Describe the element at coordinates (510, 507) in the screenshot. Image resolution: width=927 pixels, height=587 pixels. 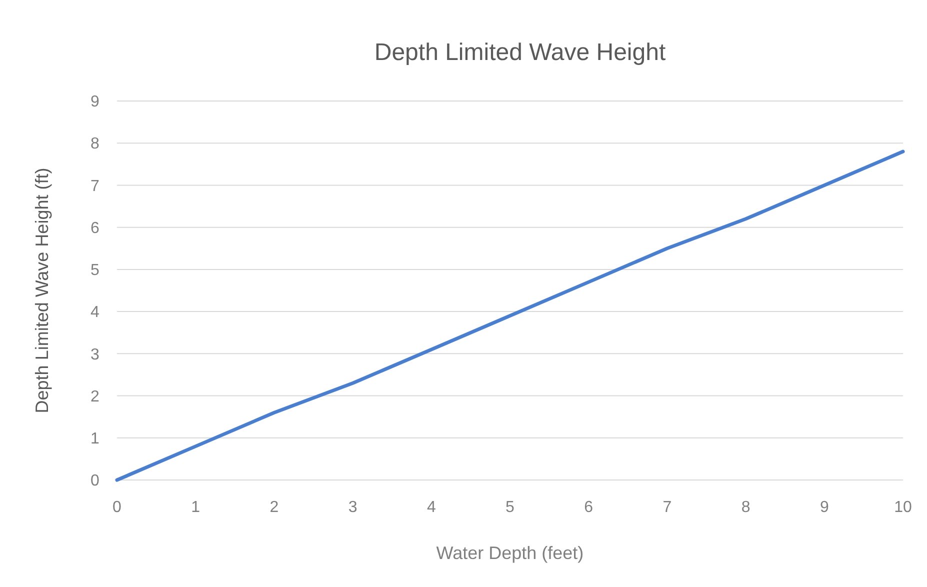
I see `x-tick-label: 5` at that location.